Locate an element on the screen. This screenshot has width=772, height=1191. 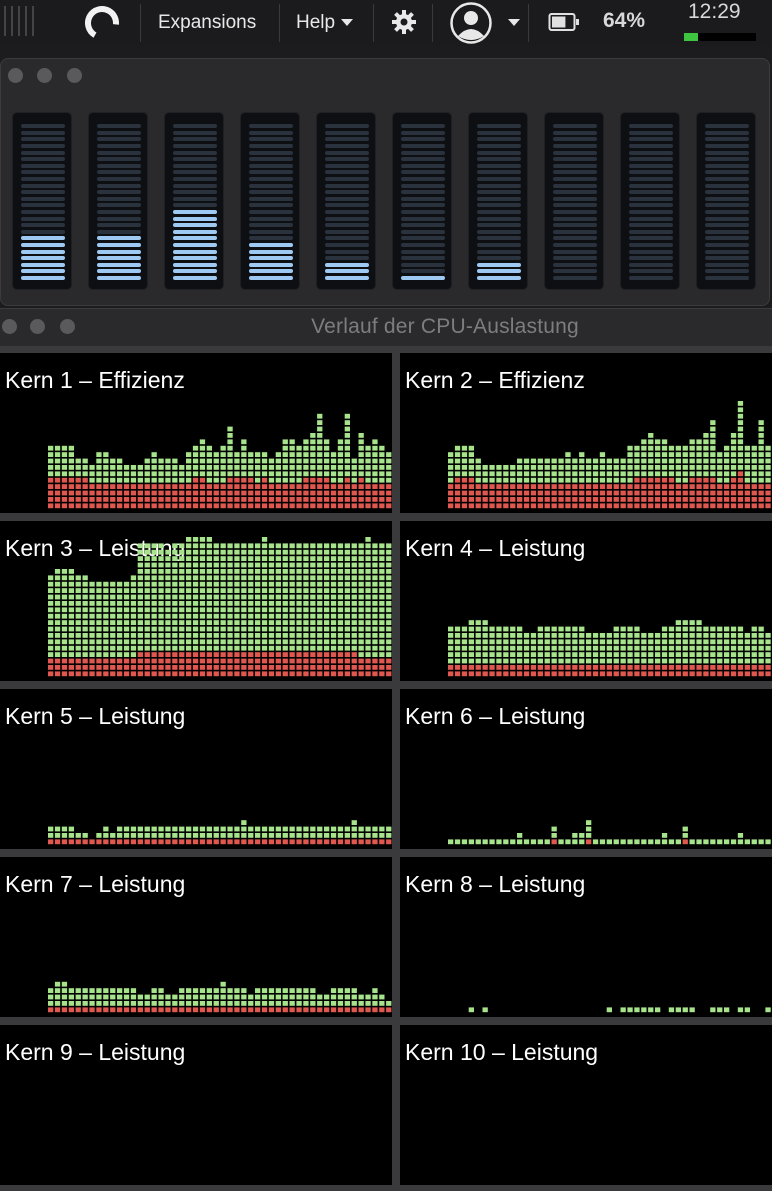
clock: 12:29 is located at coordinates (714, 11).